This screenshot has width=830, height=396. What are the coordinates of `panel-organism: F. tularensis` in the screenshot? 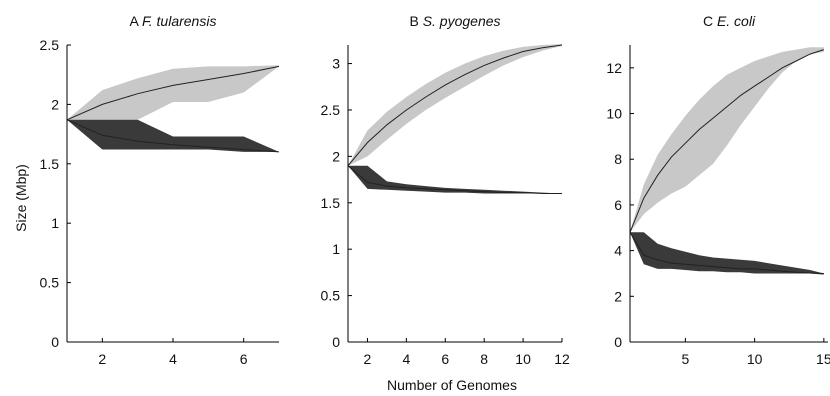 It's located at (179, 21).